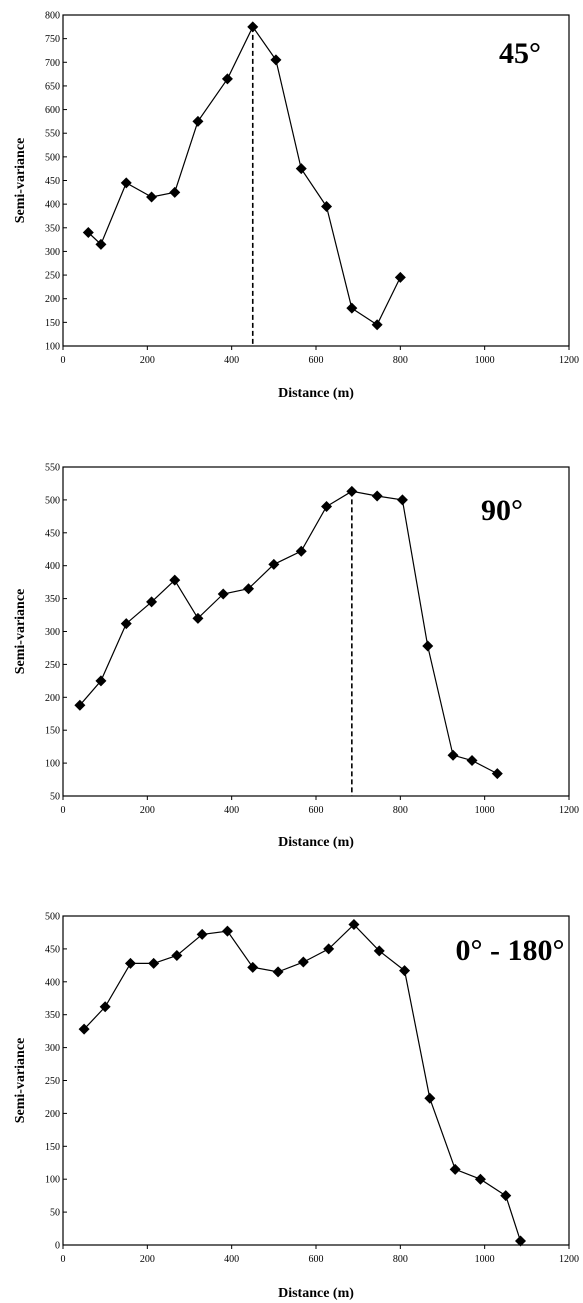 The image size is (583, 1303). Describe the element at coordinates (502, 510) in the screenshot. I see `direction-label: 90°` at that location.